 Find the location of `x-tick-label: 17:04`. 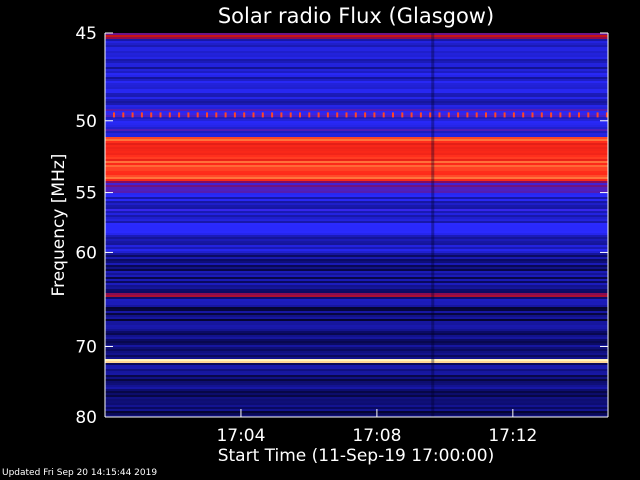

x-tick-label: 17:04 is located at coordinates (240, 436).